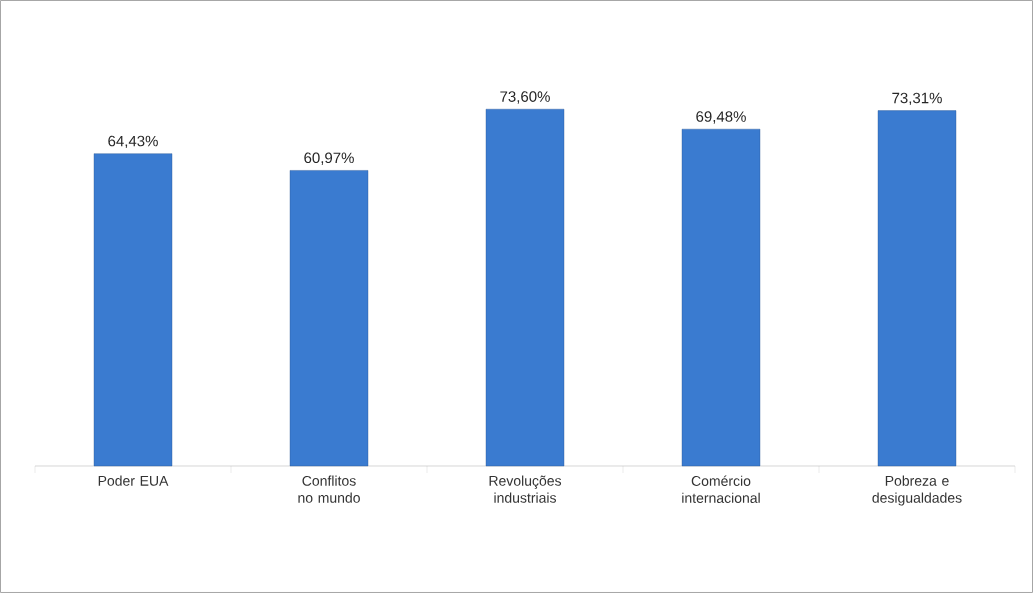  What do you see at coordinates (525, 97) in the screenshot?
I see `data-label: 73,60%` at bounding box center [525, 97].